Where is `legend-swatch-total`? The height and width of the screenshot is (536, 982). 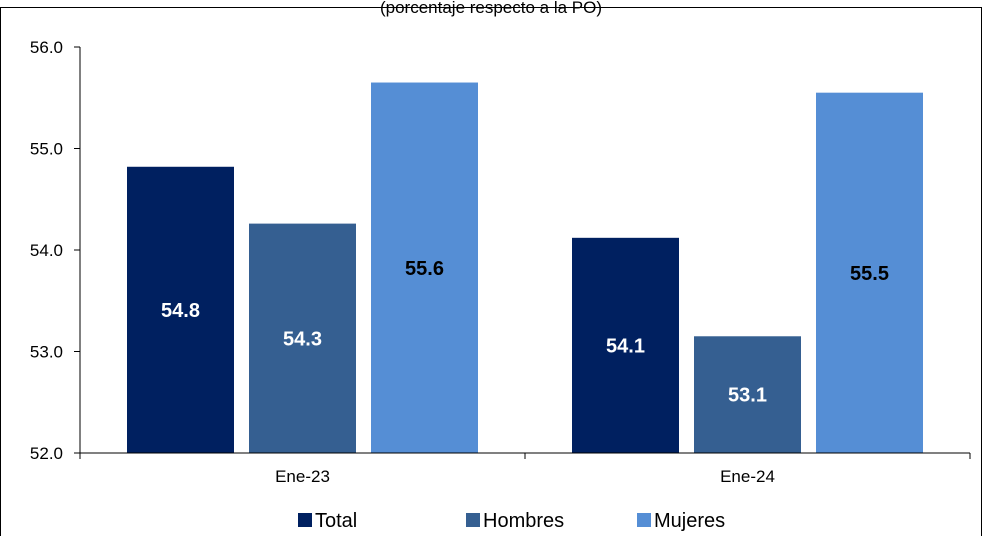
legend-swatch-total is located at coordinates (305, 520).